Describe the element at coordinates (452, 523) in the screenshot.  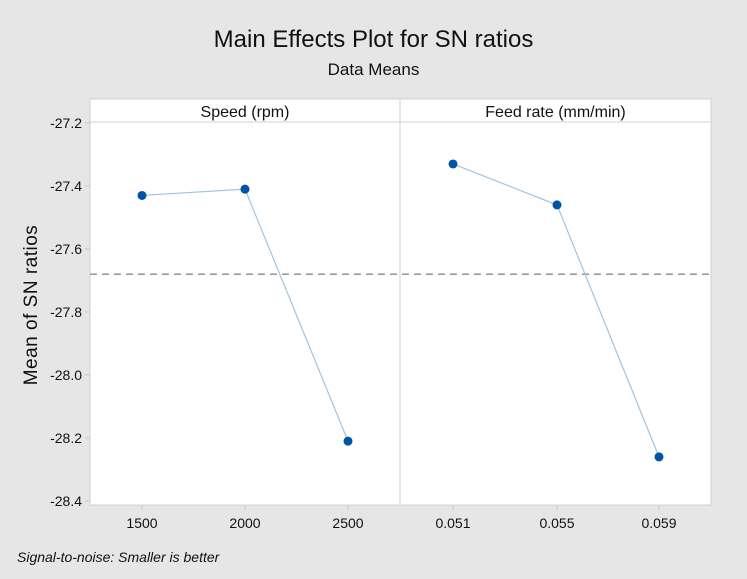
I see `x-tick-label: 0.051` at that location.